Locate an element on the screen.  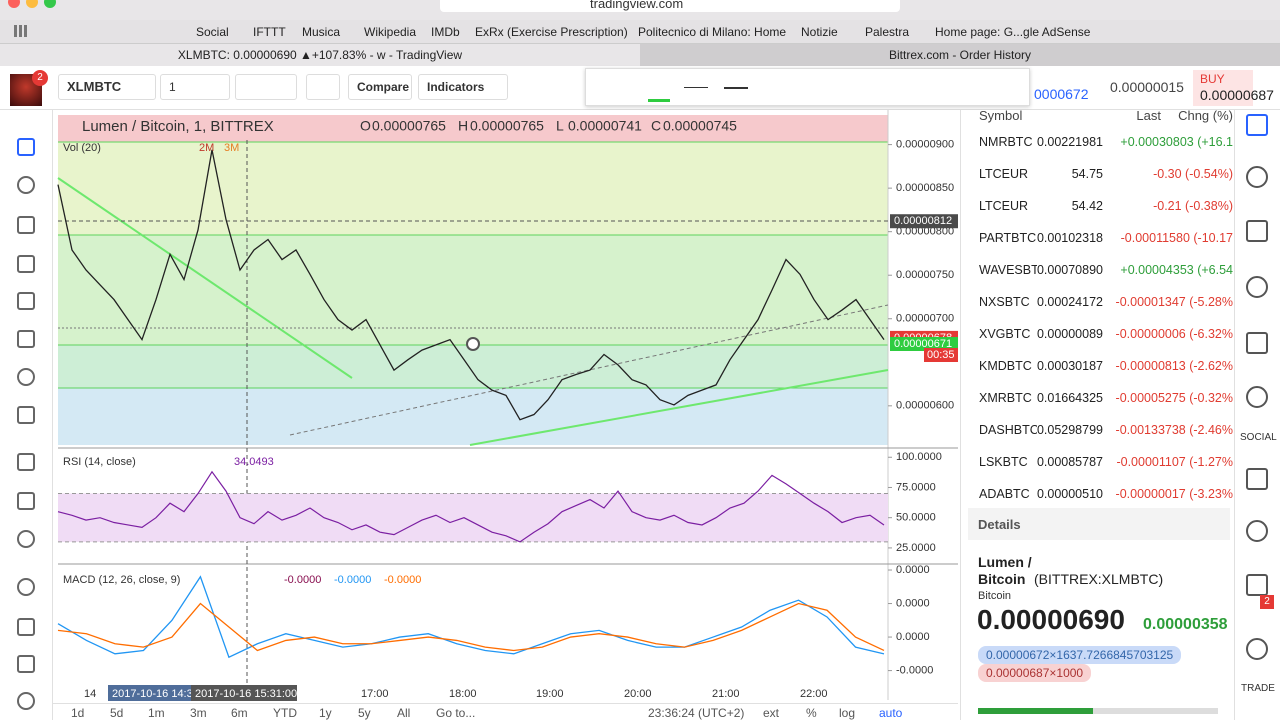
chart-option: % is located at coordinates (811, 713).